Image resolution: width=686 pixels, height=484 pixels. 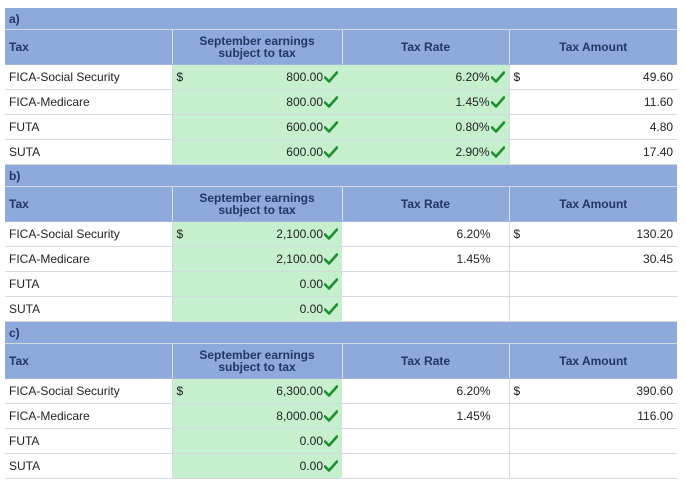 I want to click on section-label-row: a), so click(x=341, y=19).